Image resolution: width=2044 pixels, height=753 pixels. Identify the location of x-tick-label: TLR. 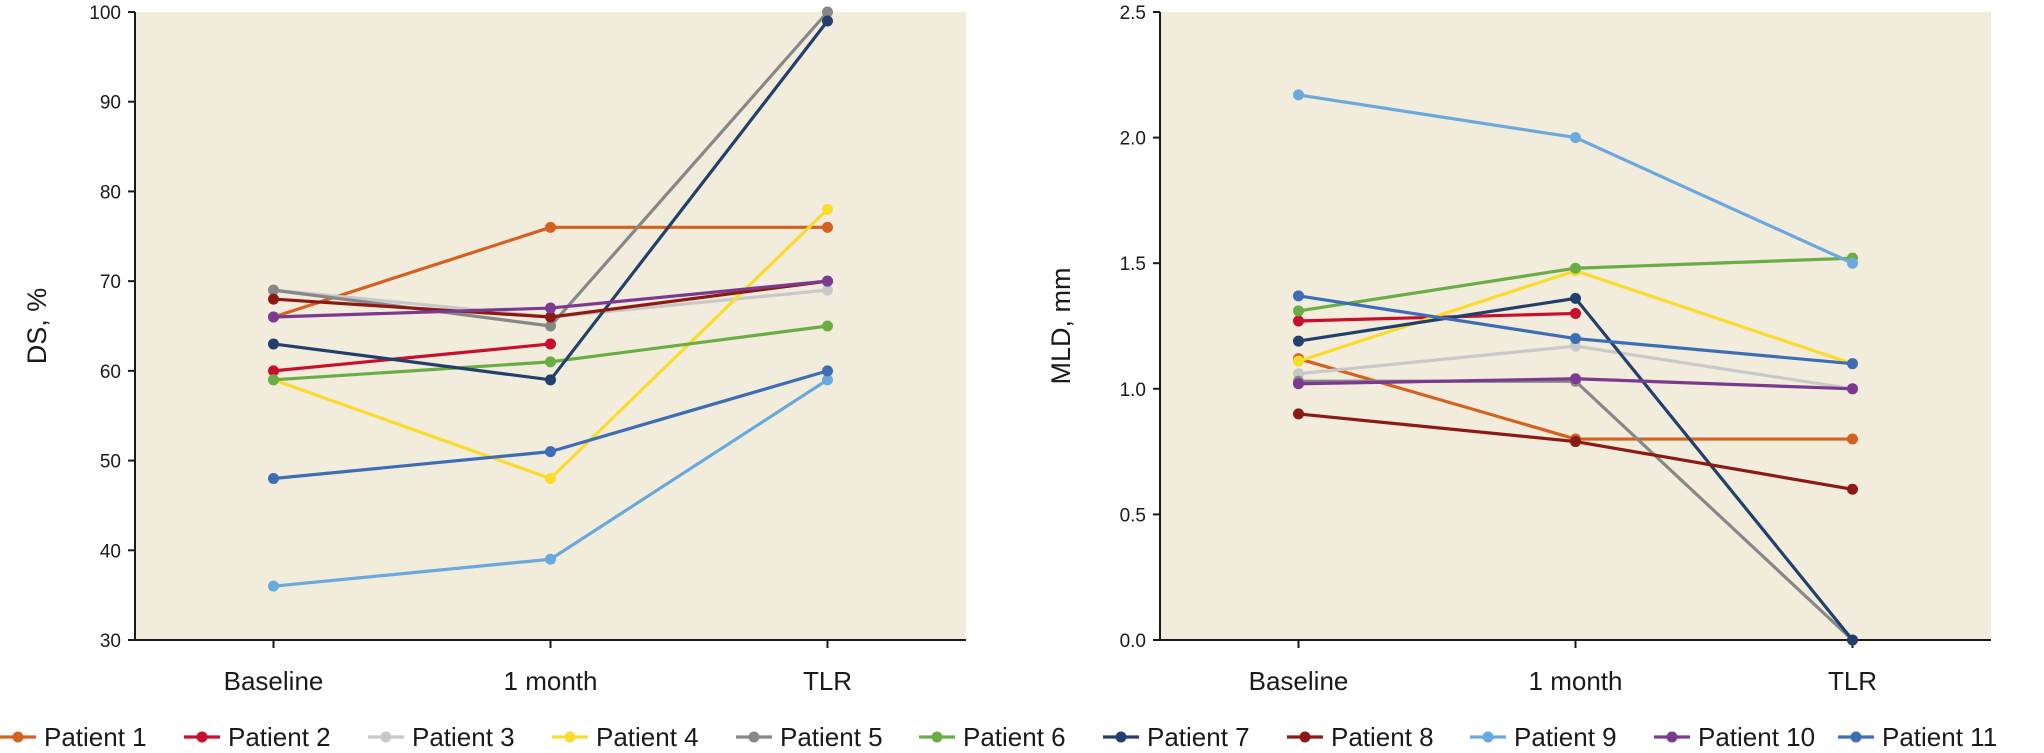
(1852, 681).